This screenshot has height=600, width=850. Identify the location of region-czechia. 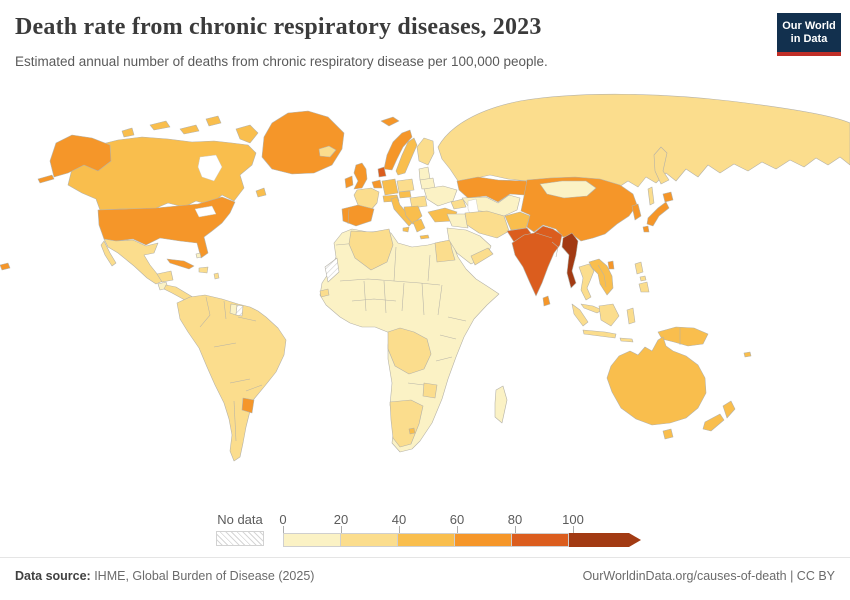
(405, 194).